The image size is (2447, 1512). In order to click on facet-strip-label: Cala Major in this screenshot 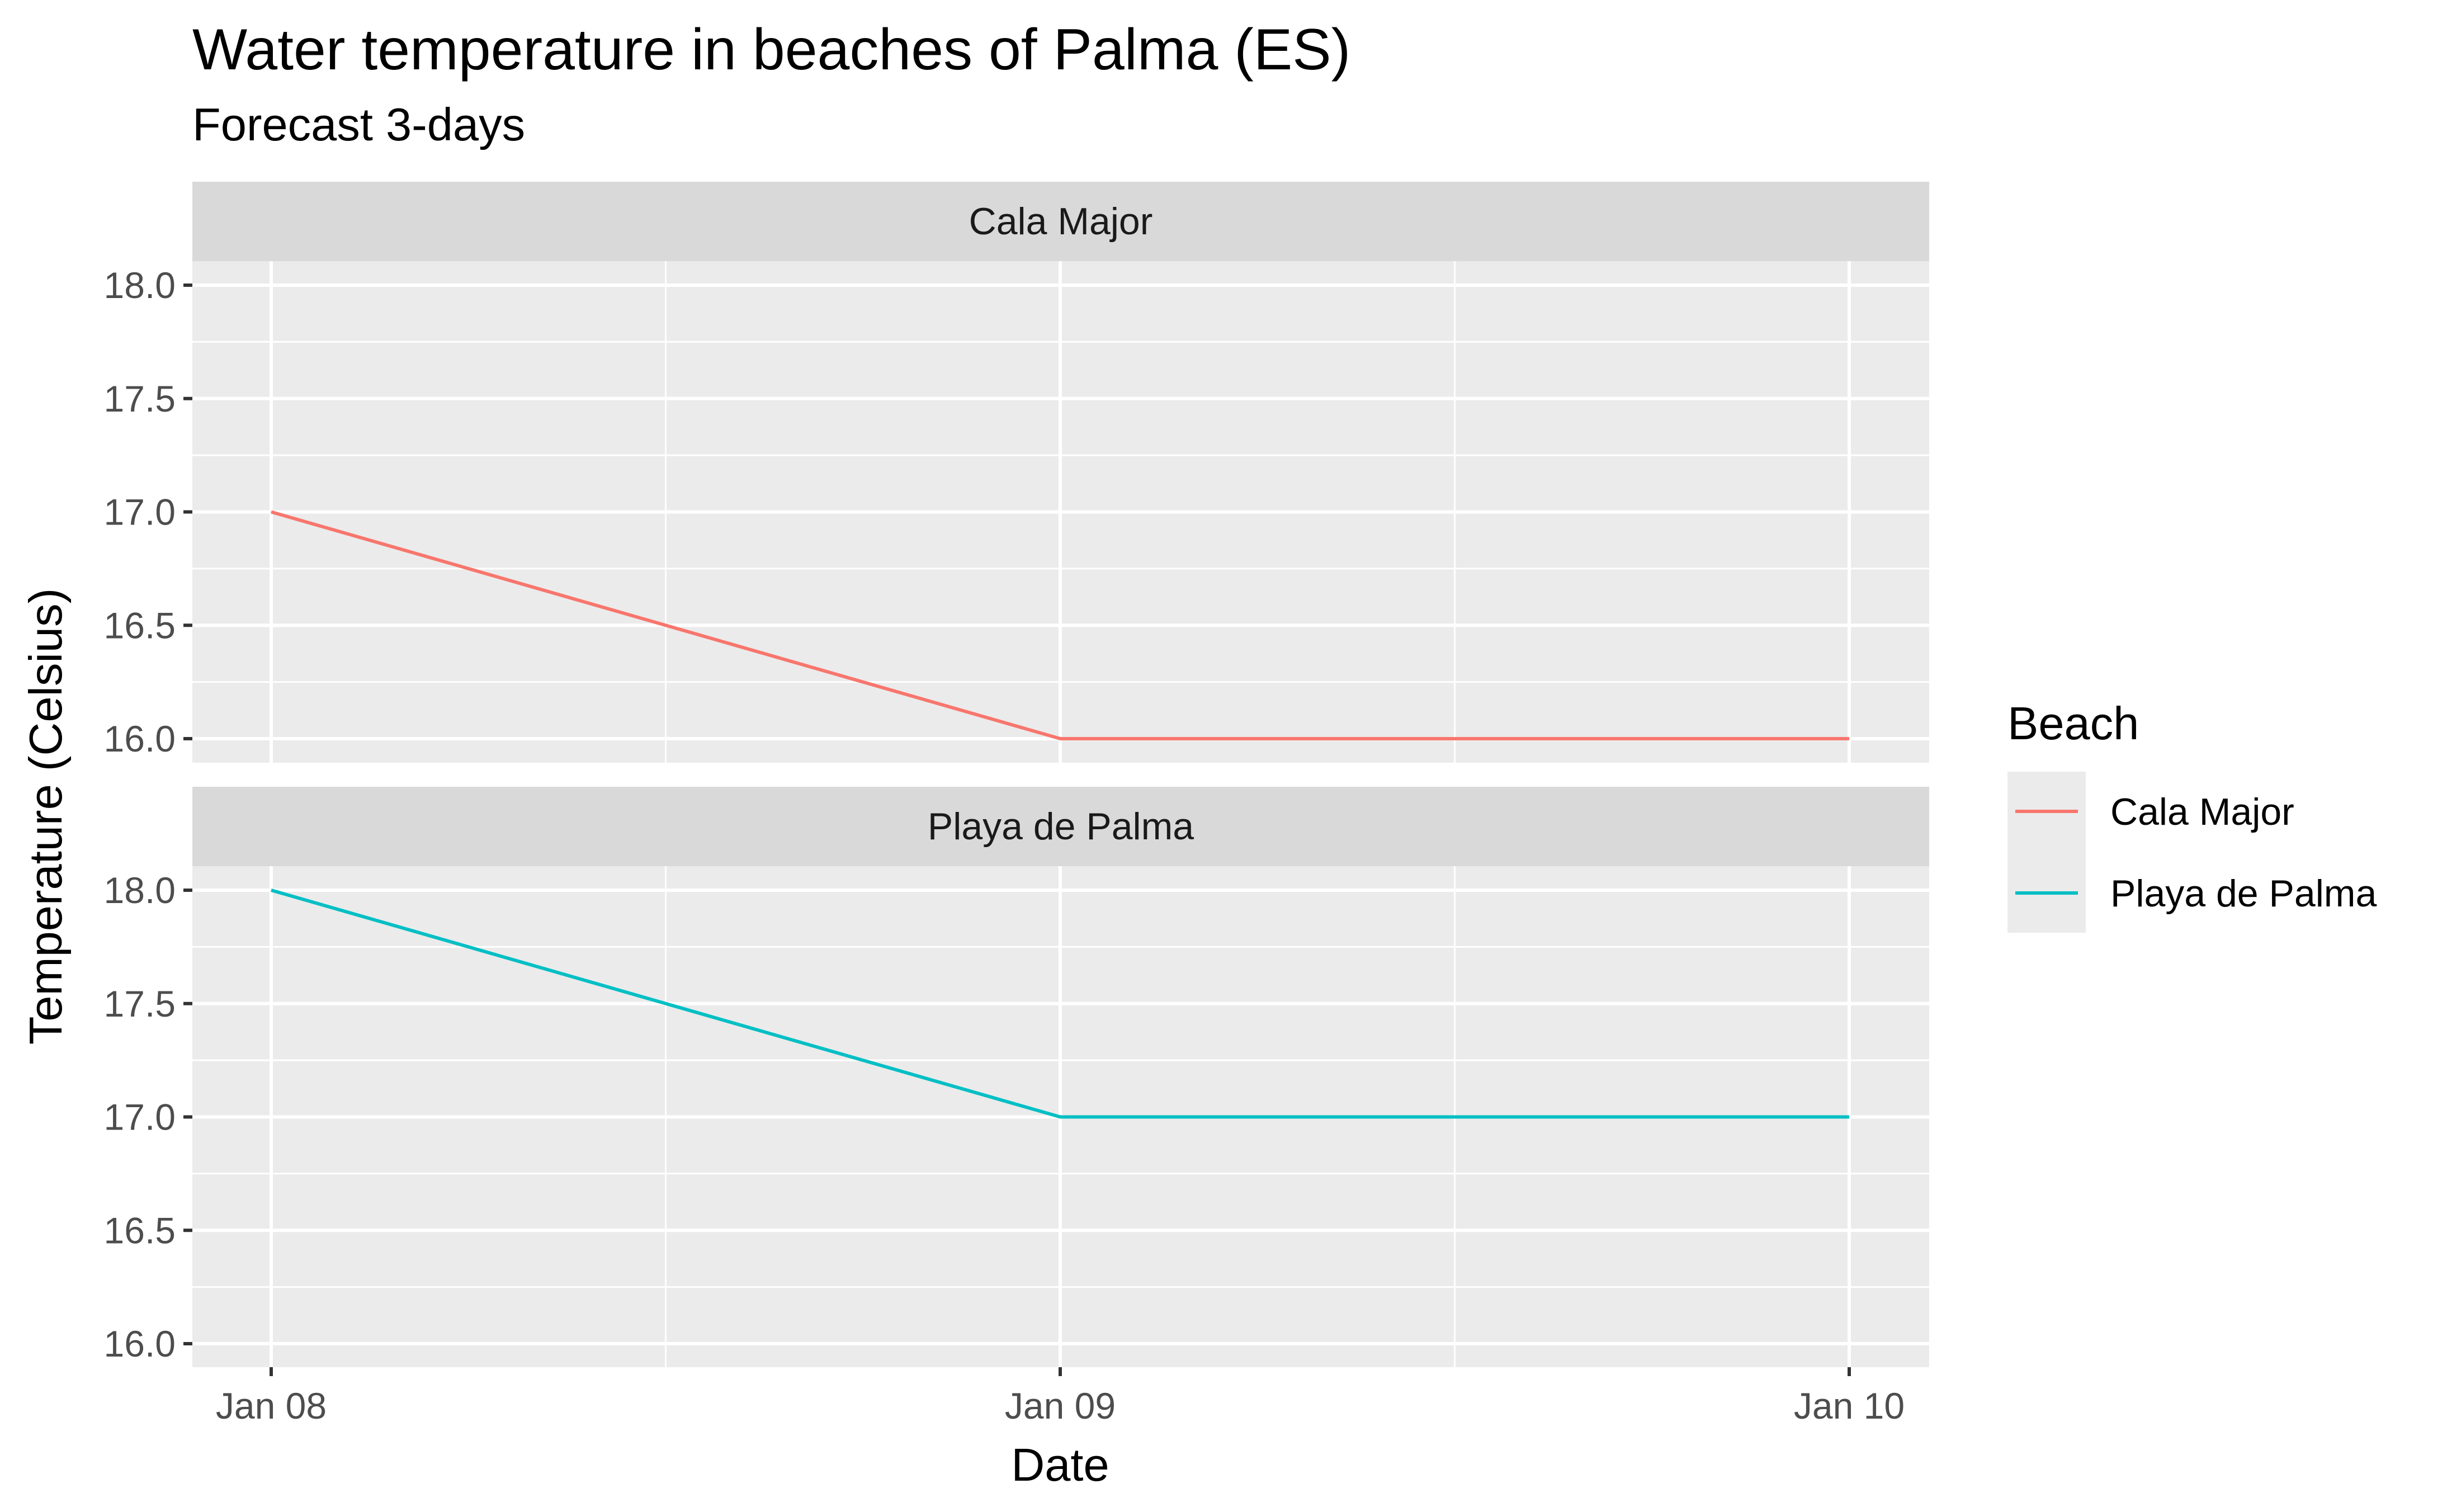, I will do `click(1061, 221)`.